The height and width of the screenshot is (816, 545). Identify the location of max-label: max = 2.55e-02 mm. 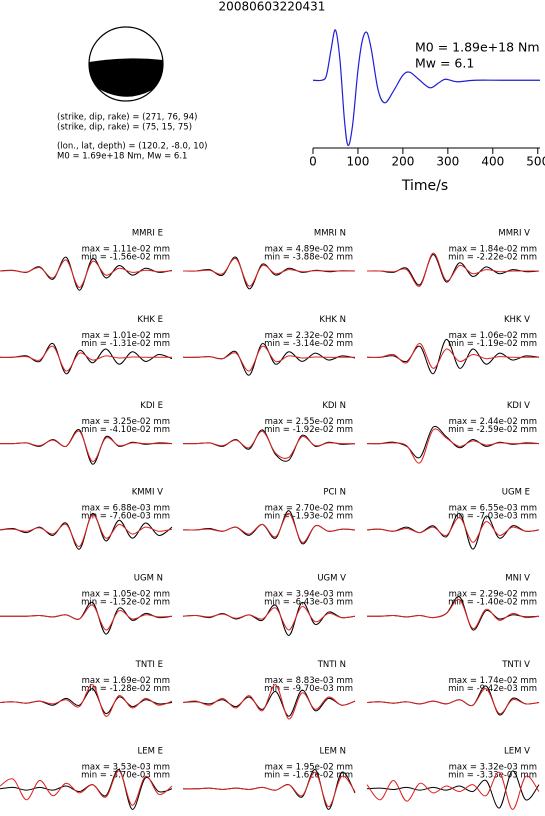
(309, 422).